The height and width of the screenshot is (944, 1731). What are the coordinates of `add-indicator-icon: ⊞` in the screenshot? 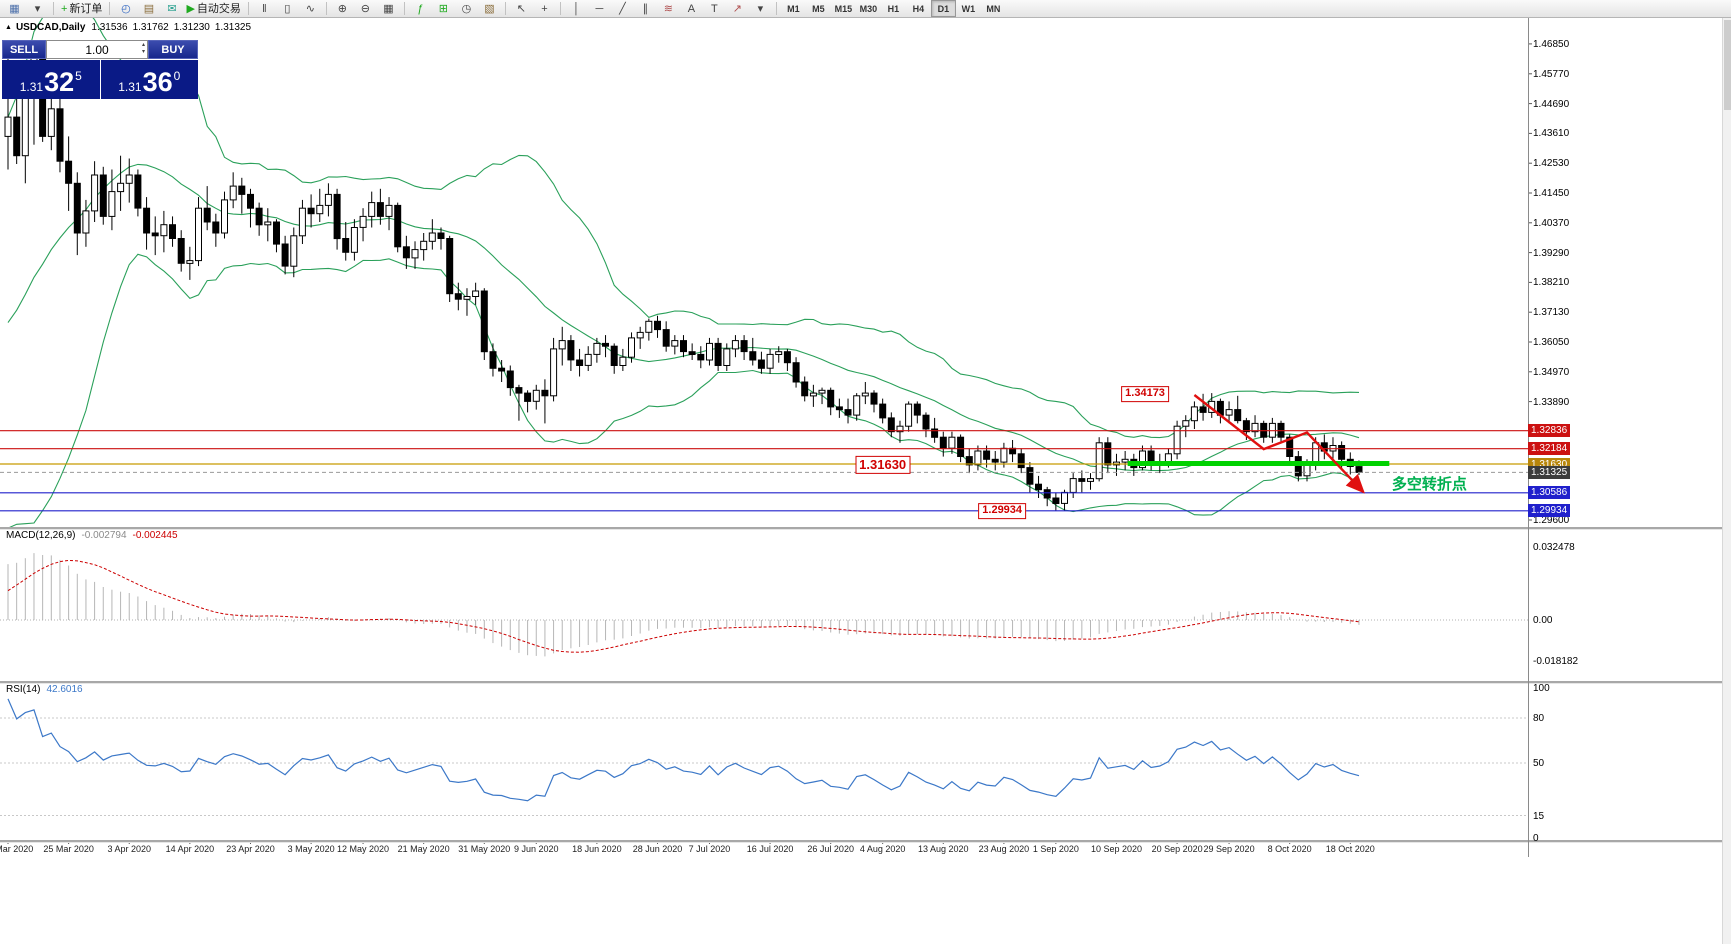 It's located at (443, 9).